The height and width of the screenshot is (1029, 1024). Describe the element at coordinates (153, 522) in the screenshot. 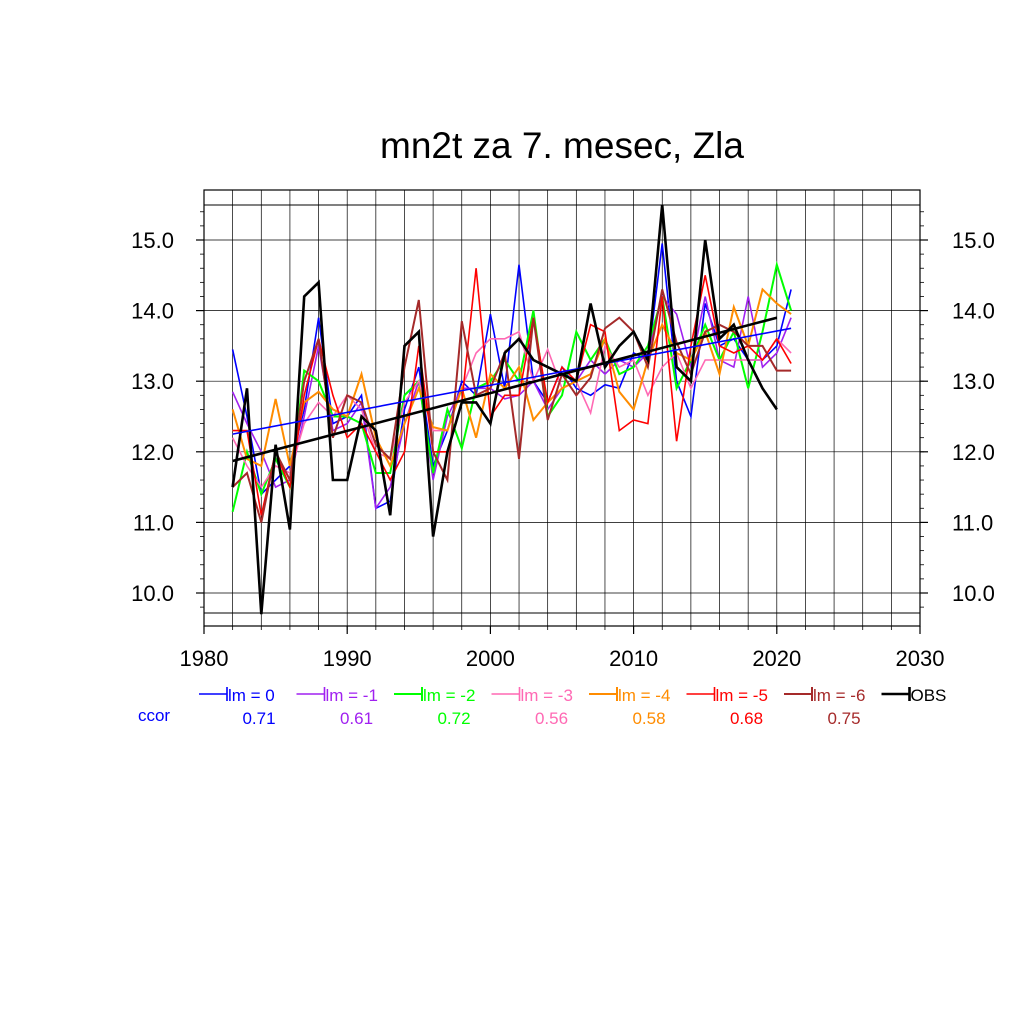

I see `y-tick-label: 11.0` at that location.